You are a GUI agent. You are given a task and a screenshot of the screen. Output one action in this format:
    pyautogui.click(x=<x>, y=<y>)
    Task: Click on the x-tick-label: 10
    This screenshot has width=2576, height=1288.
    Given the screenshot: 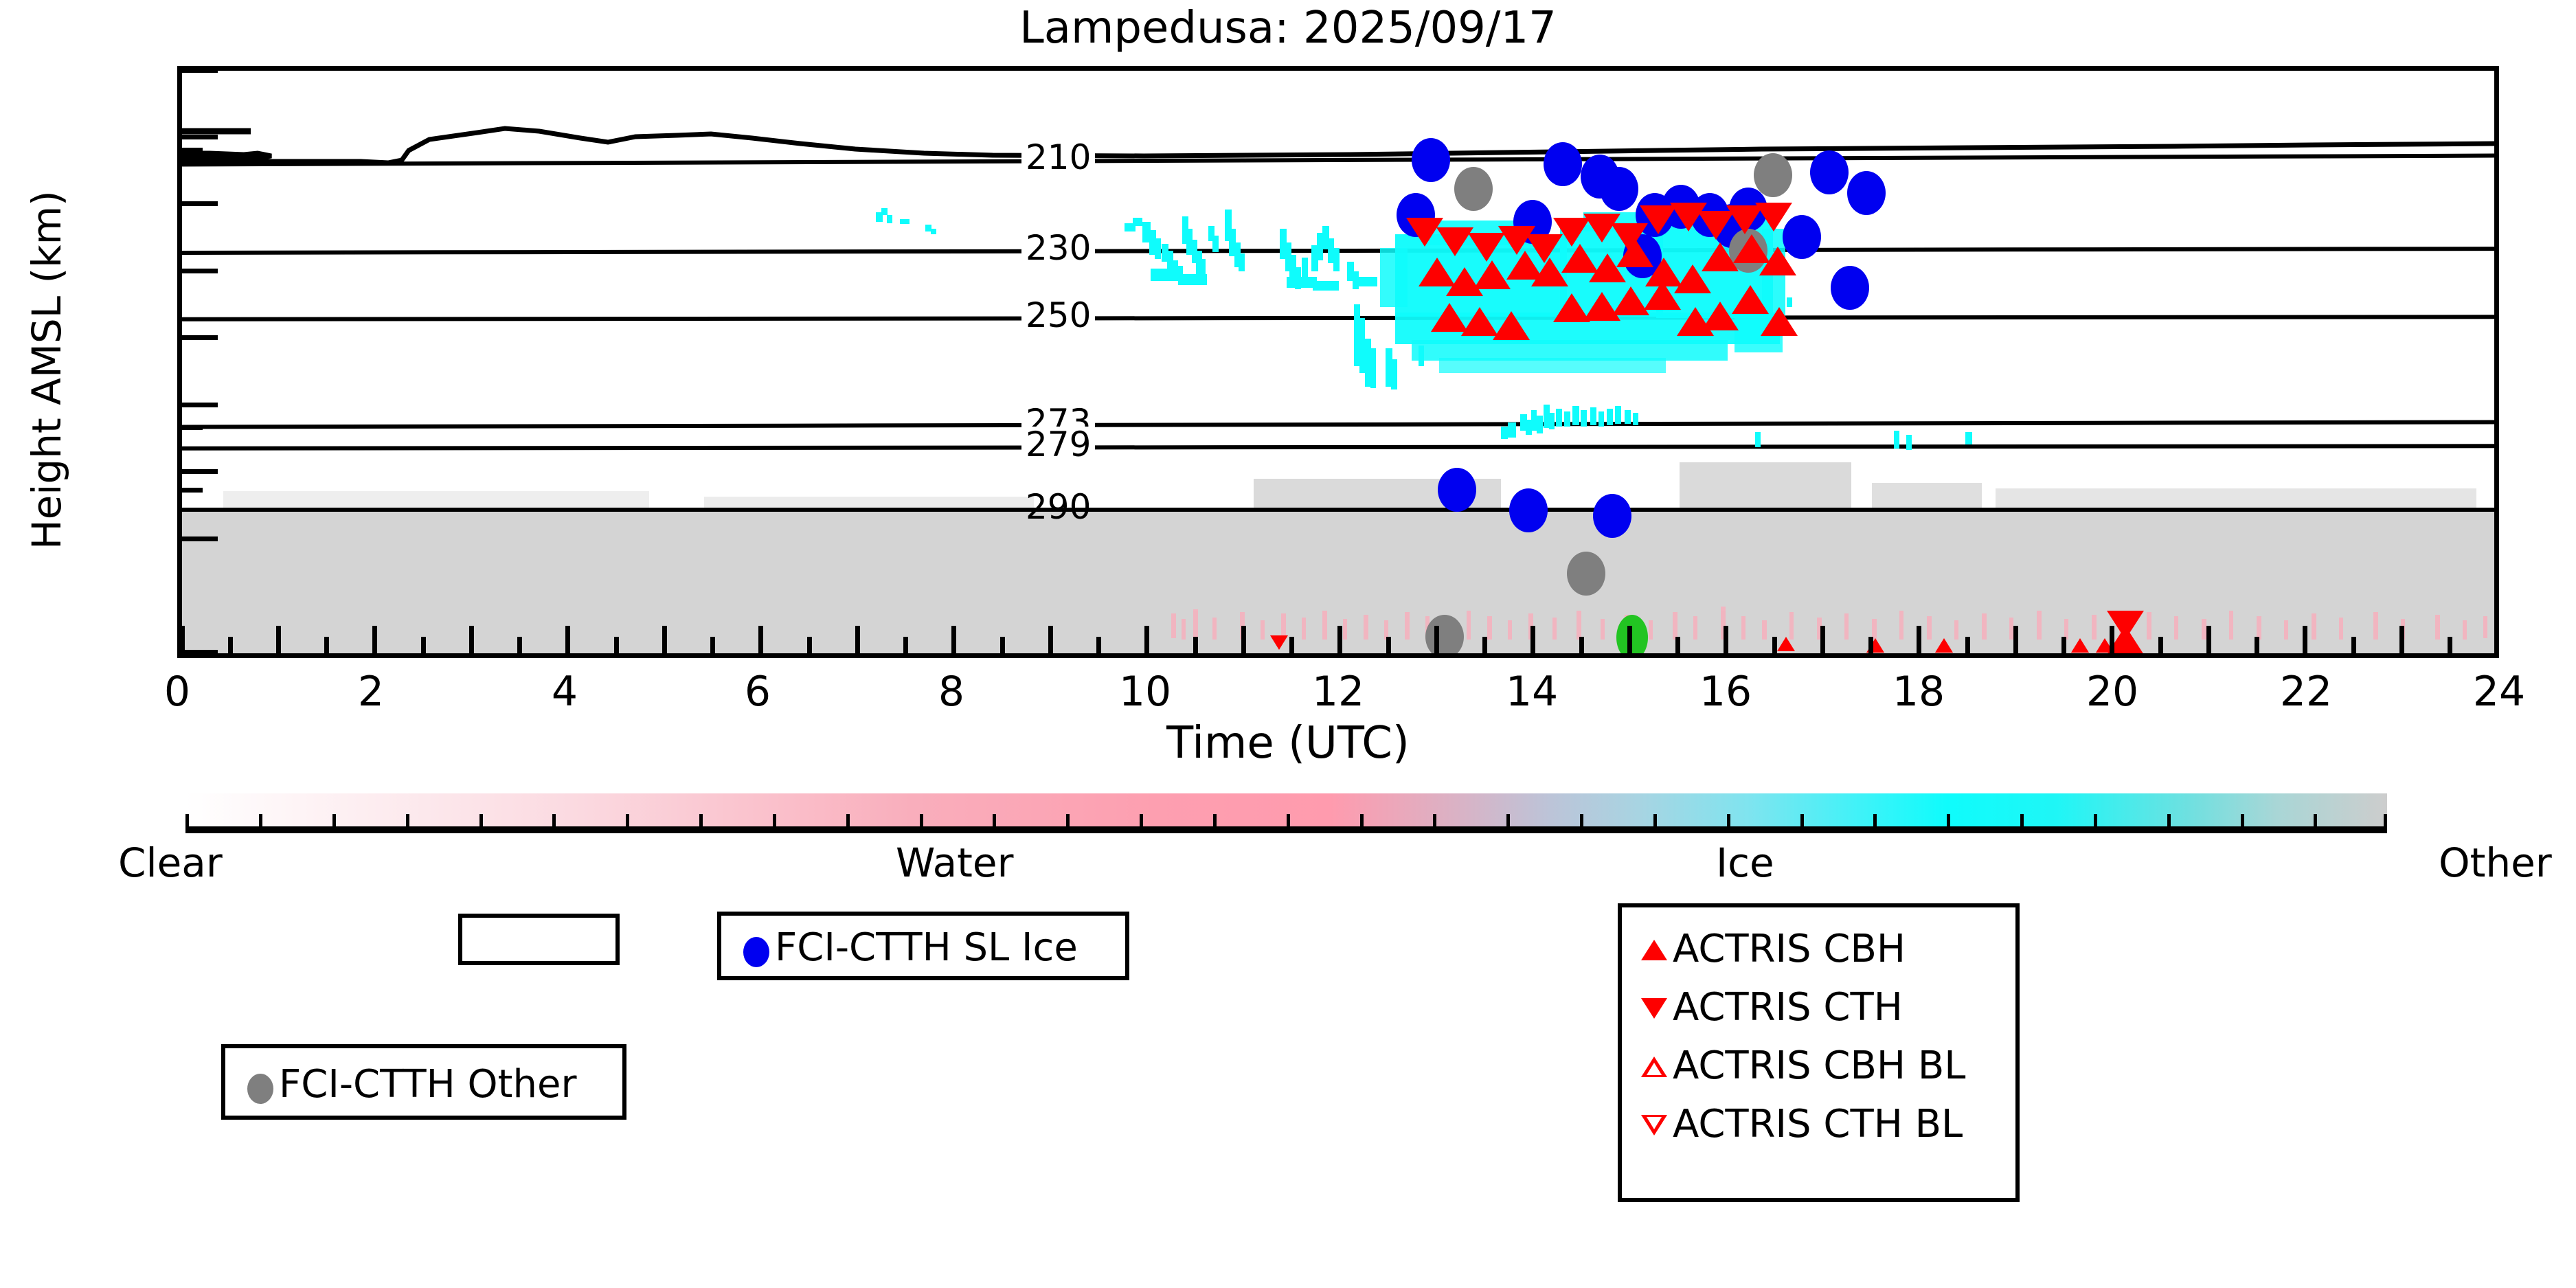 What is the action you would take?
    pyautogui.click(x=1145, y=692)
    